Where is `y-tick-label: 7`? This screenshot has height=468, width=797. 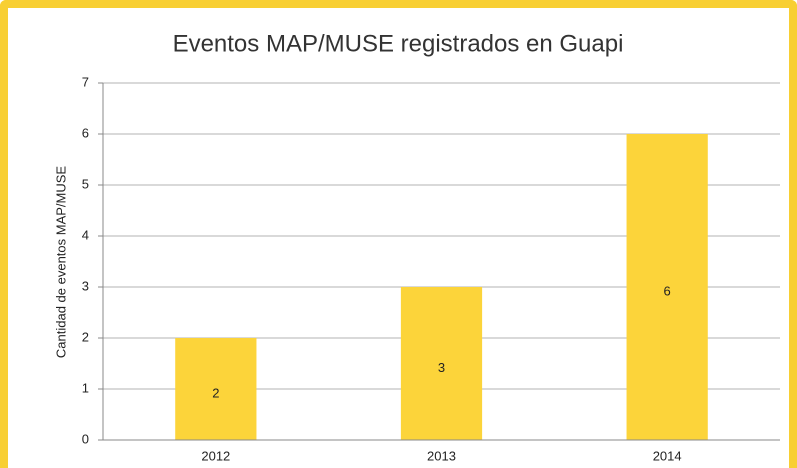
y-tick-label: 7 is located at coordinates (85, 81).